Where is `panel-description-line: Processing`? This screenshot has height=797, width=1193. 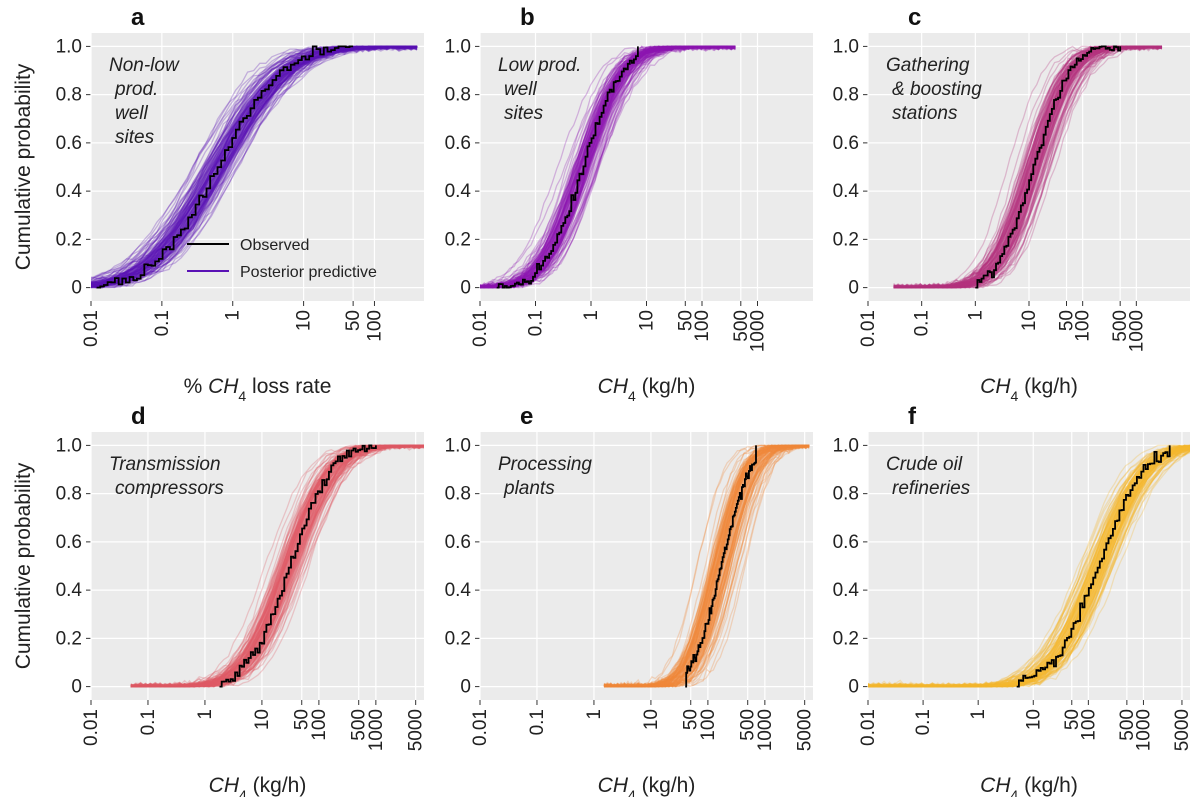
panel-description-line: Processing is located at coordinates (545, 464).